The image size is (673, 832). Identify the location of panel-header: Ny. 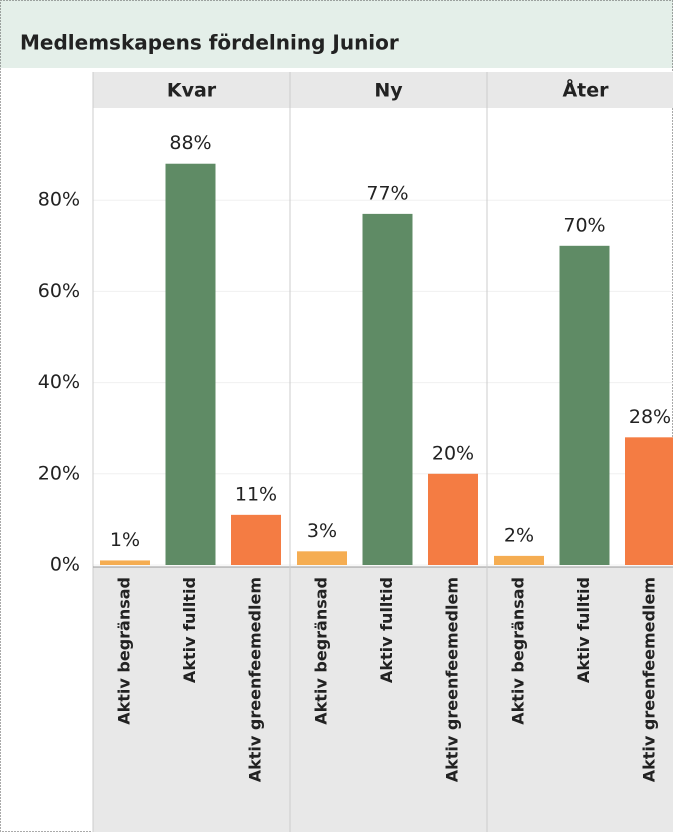
(388, 91).